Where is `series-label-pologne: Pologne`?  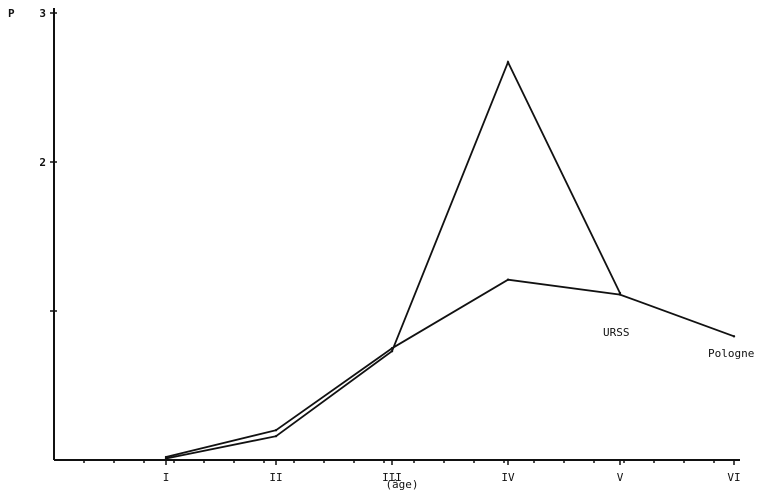
series-label-pologne: Pologne is located at coordinates (731, 353).